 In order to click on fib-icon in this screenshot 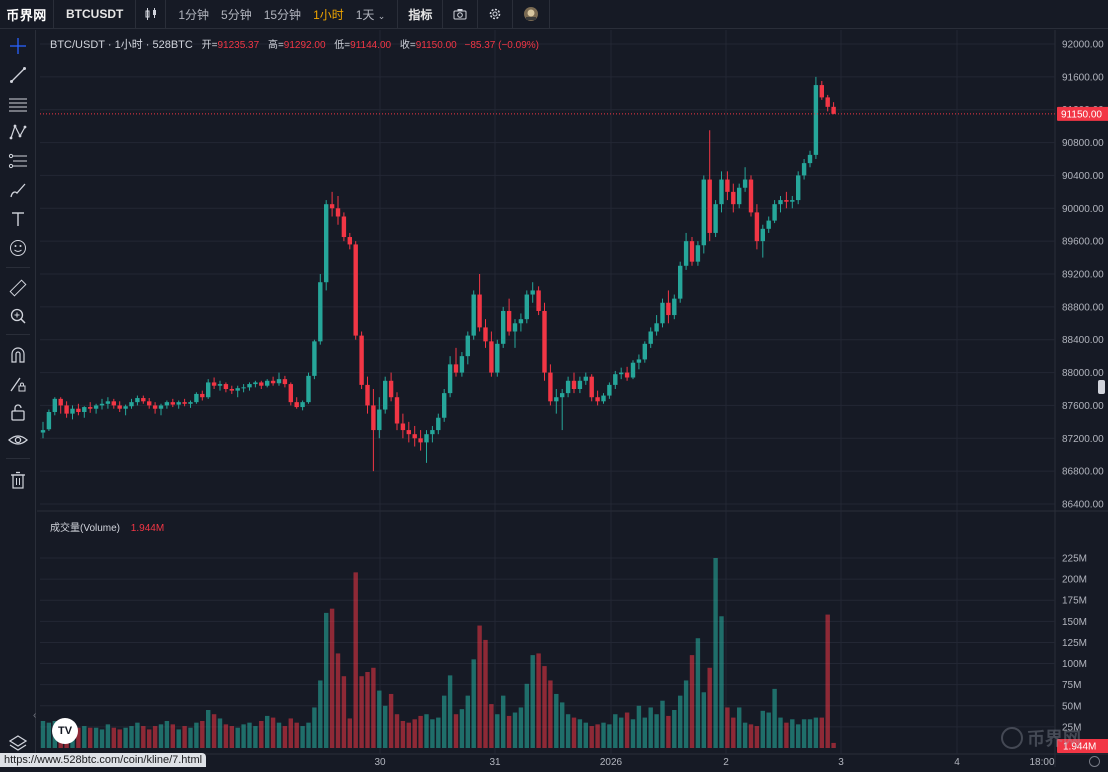, I will do `click(18, 161)`.